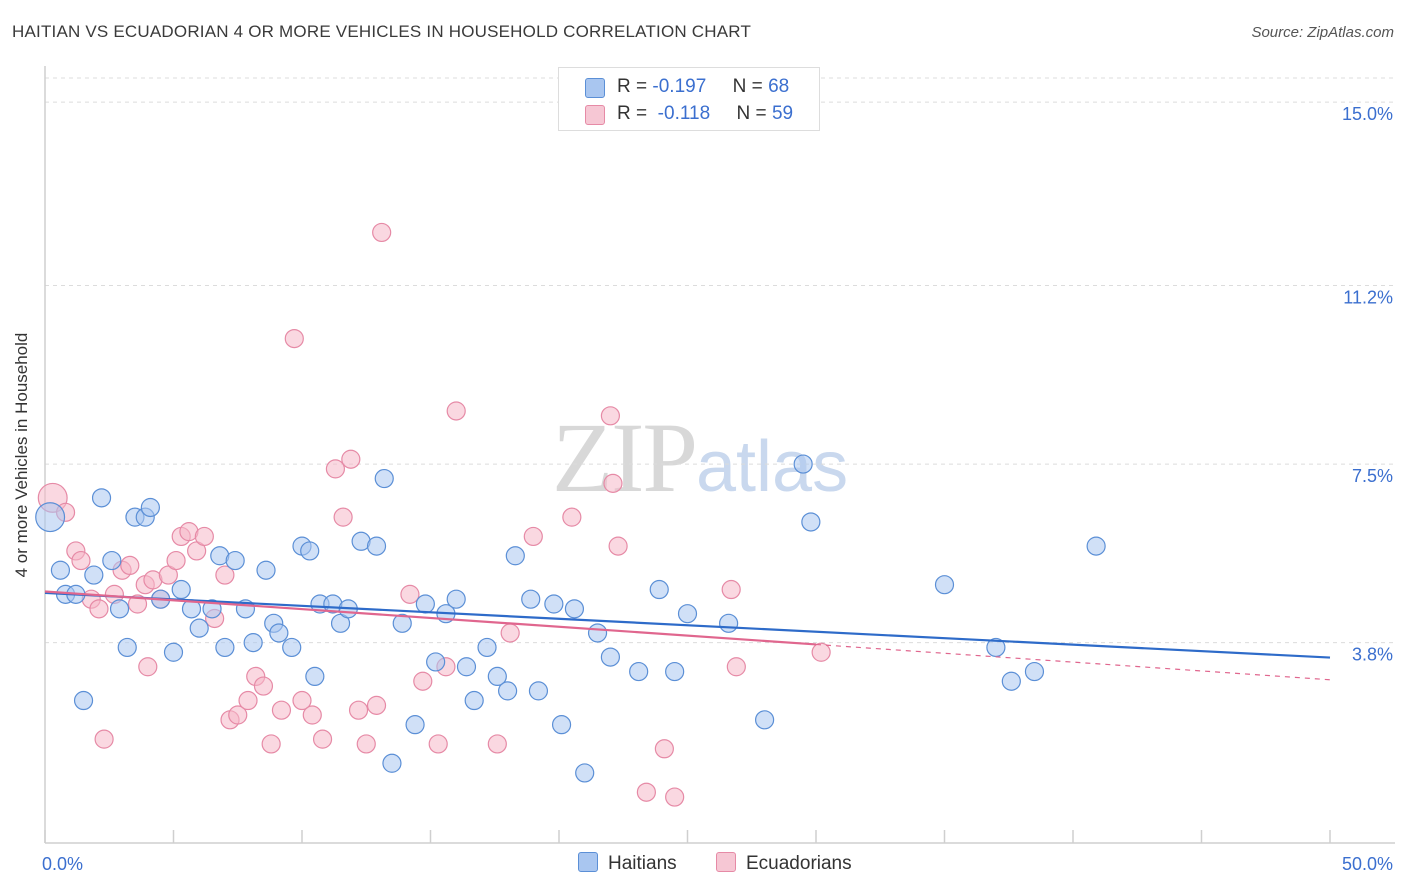  Describe the element at coordinates (689, 99) in the screenshot. I see `legend: R = -0.197 N = 68 R = -0.118 N = 59` at that location.